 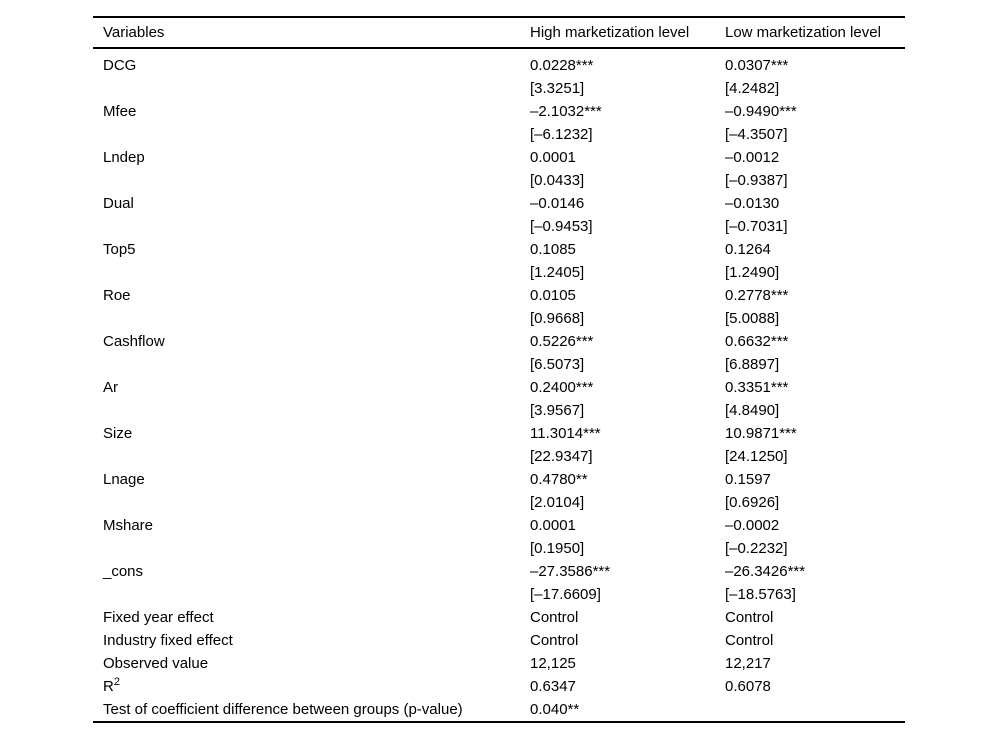 What do you see at coordinates (554, 640) in the screenshot?
I see `cell-high-summary: Control` at bounding box center [554, 640].